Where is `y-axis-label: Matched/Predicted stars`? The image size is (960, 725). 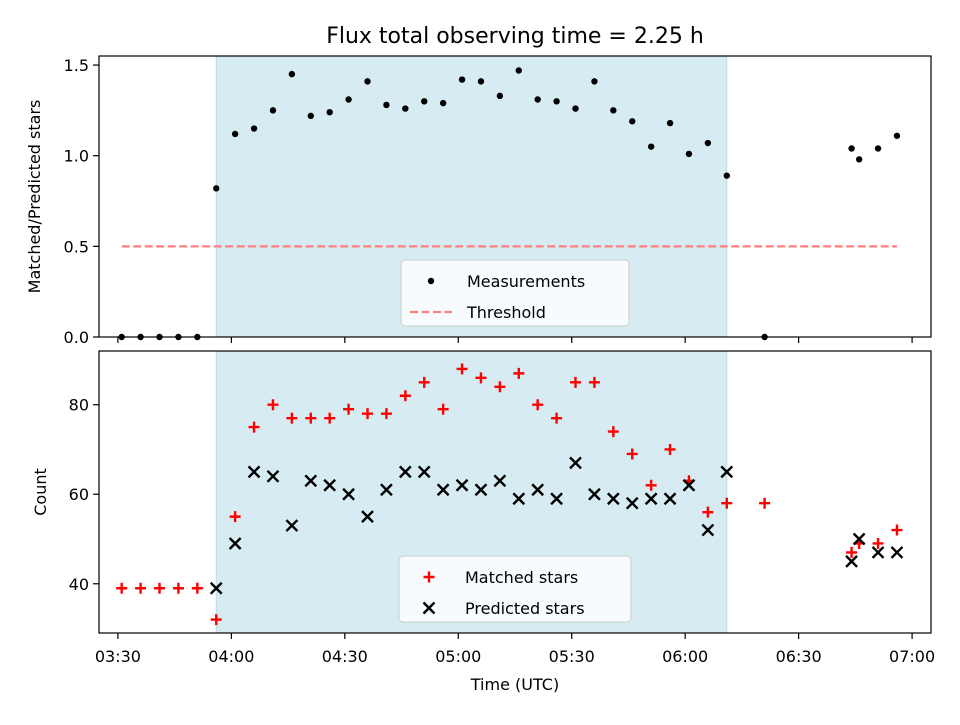
y-axis-label: Matched/Predicted stars is located at coordinates (34, 197).